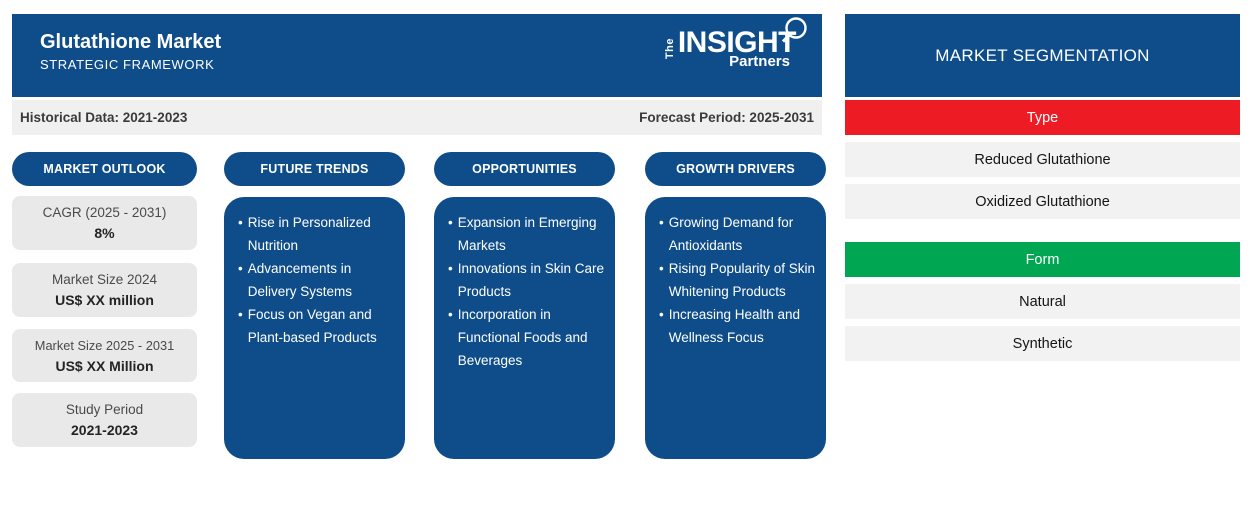 This screenshot has width=1254, height=530. What do you see at coordinates (131, 42) in the screenshot?
I see `page-title: Glutathione Market` at bounding box center [131, 42].